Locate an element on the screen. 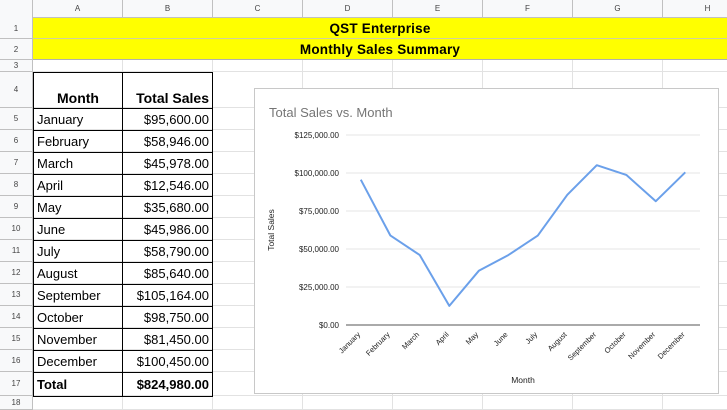 Image resolution: width=727 pixels, height=410 pixels. table-row: November $81,450.00 is located at coordinates (123, 339).